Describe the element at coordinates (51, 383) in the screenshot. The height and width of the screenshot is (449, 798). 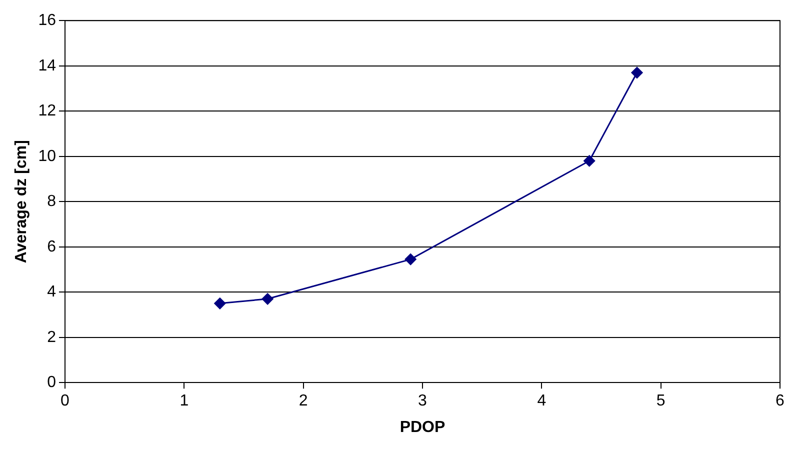
I see `y-tick-label: 0` at that location.